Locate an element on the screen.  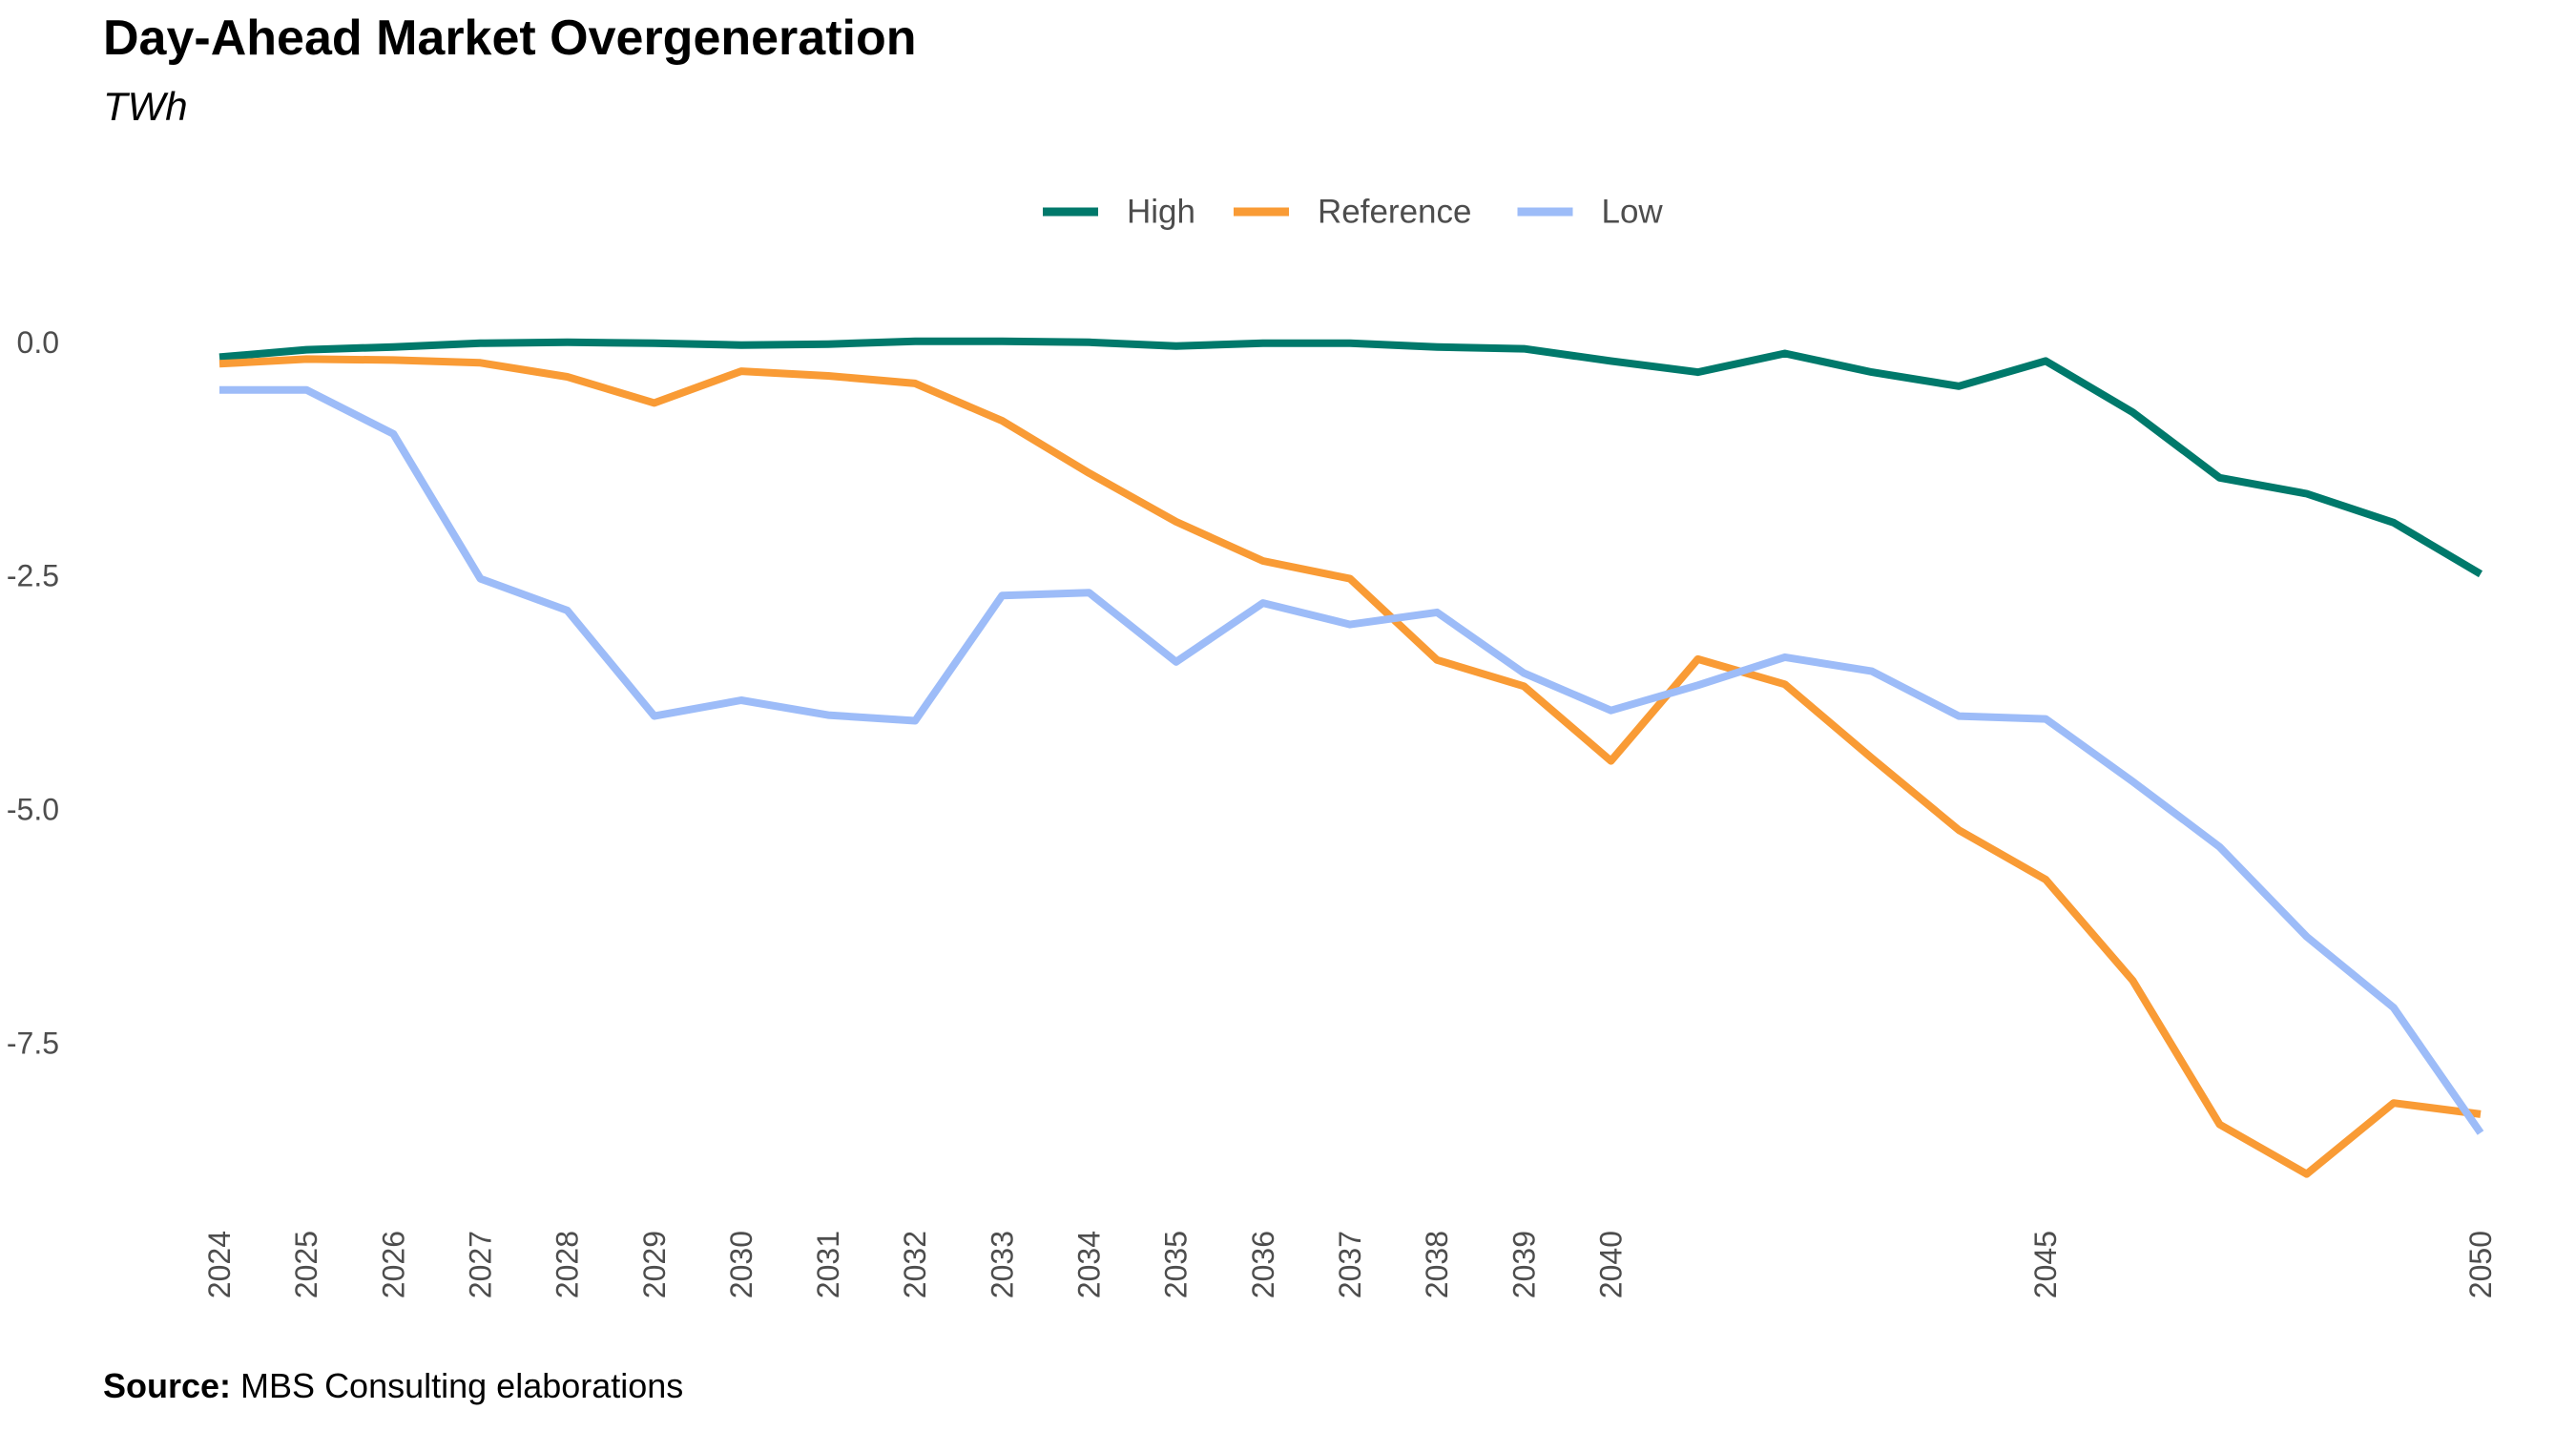
x-tick-label: 2035 is located at coordinates (1176, 1264).